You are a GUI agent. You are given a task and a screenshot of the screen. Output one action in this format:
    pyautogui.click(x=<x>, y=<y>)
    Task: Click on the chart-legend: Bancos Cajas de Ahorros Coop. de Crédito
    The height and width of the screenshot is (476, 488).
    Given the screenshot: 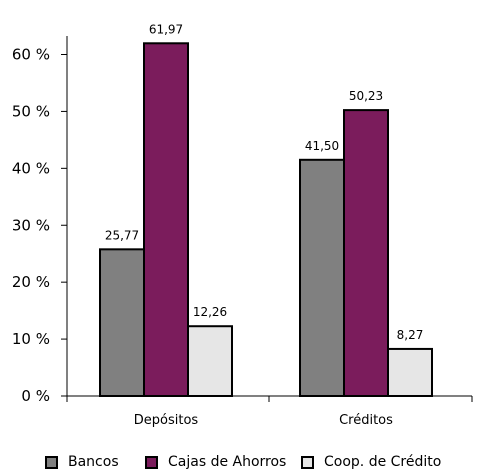 What is the action you would take?
    pyautogui.click(x=244, y=462)
    